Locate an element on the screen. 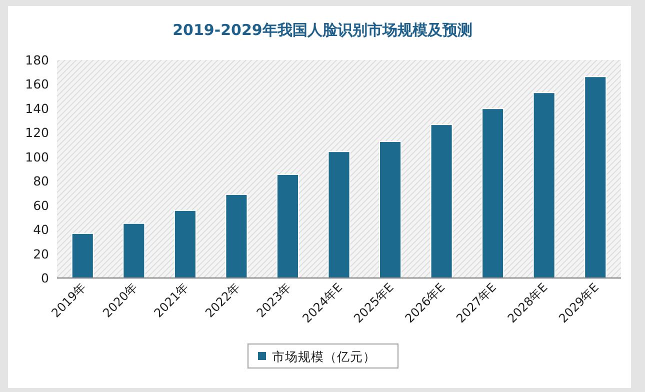  y-tick-label: 80 is located at coordinates (41, 181).